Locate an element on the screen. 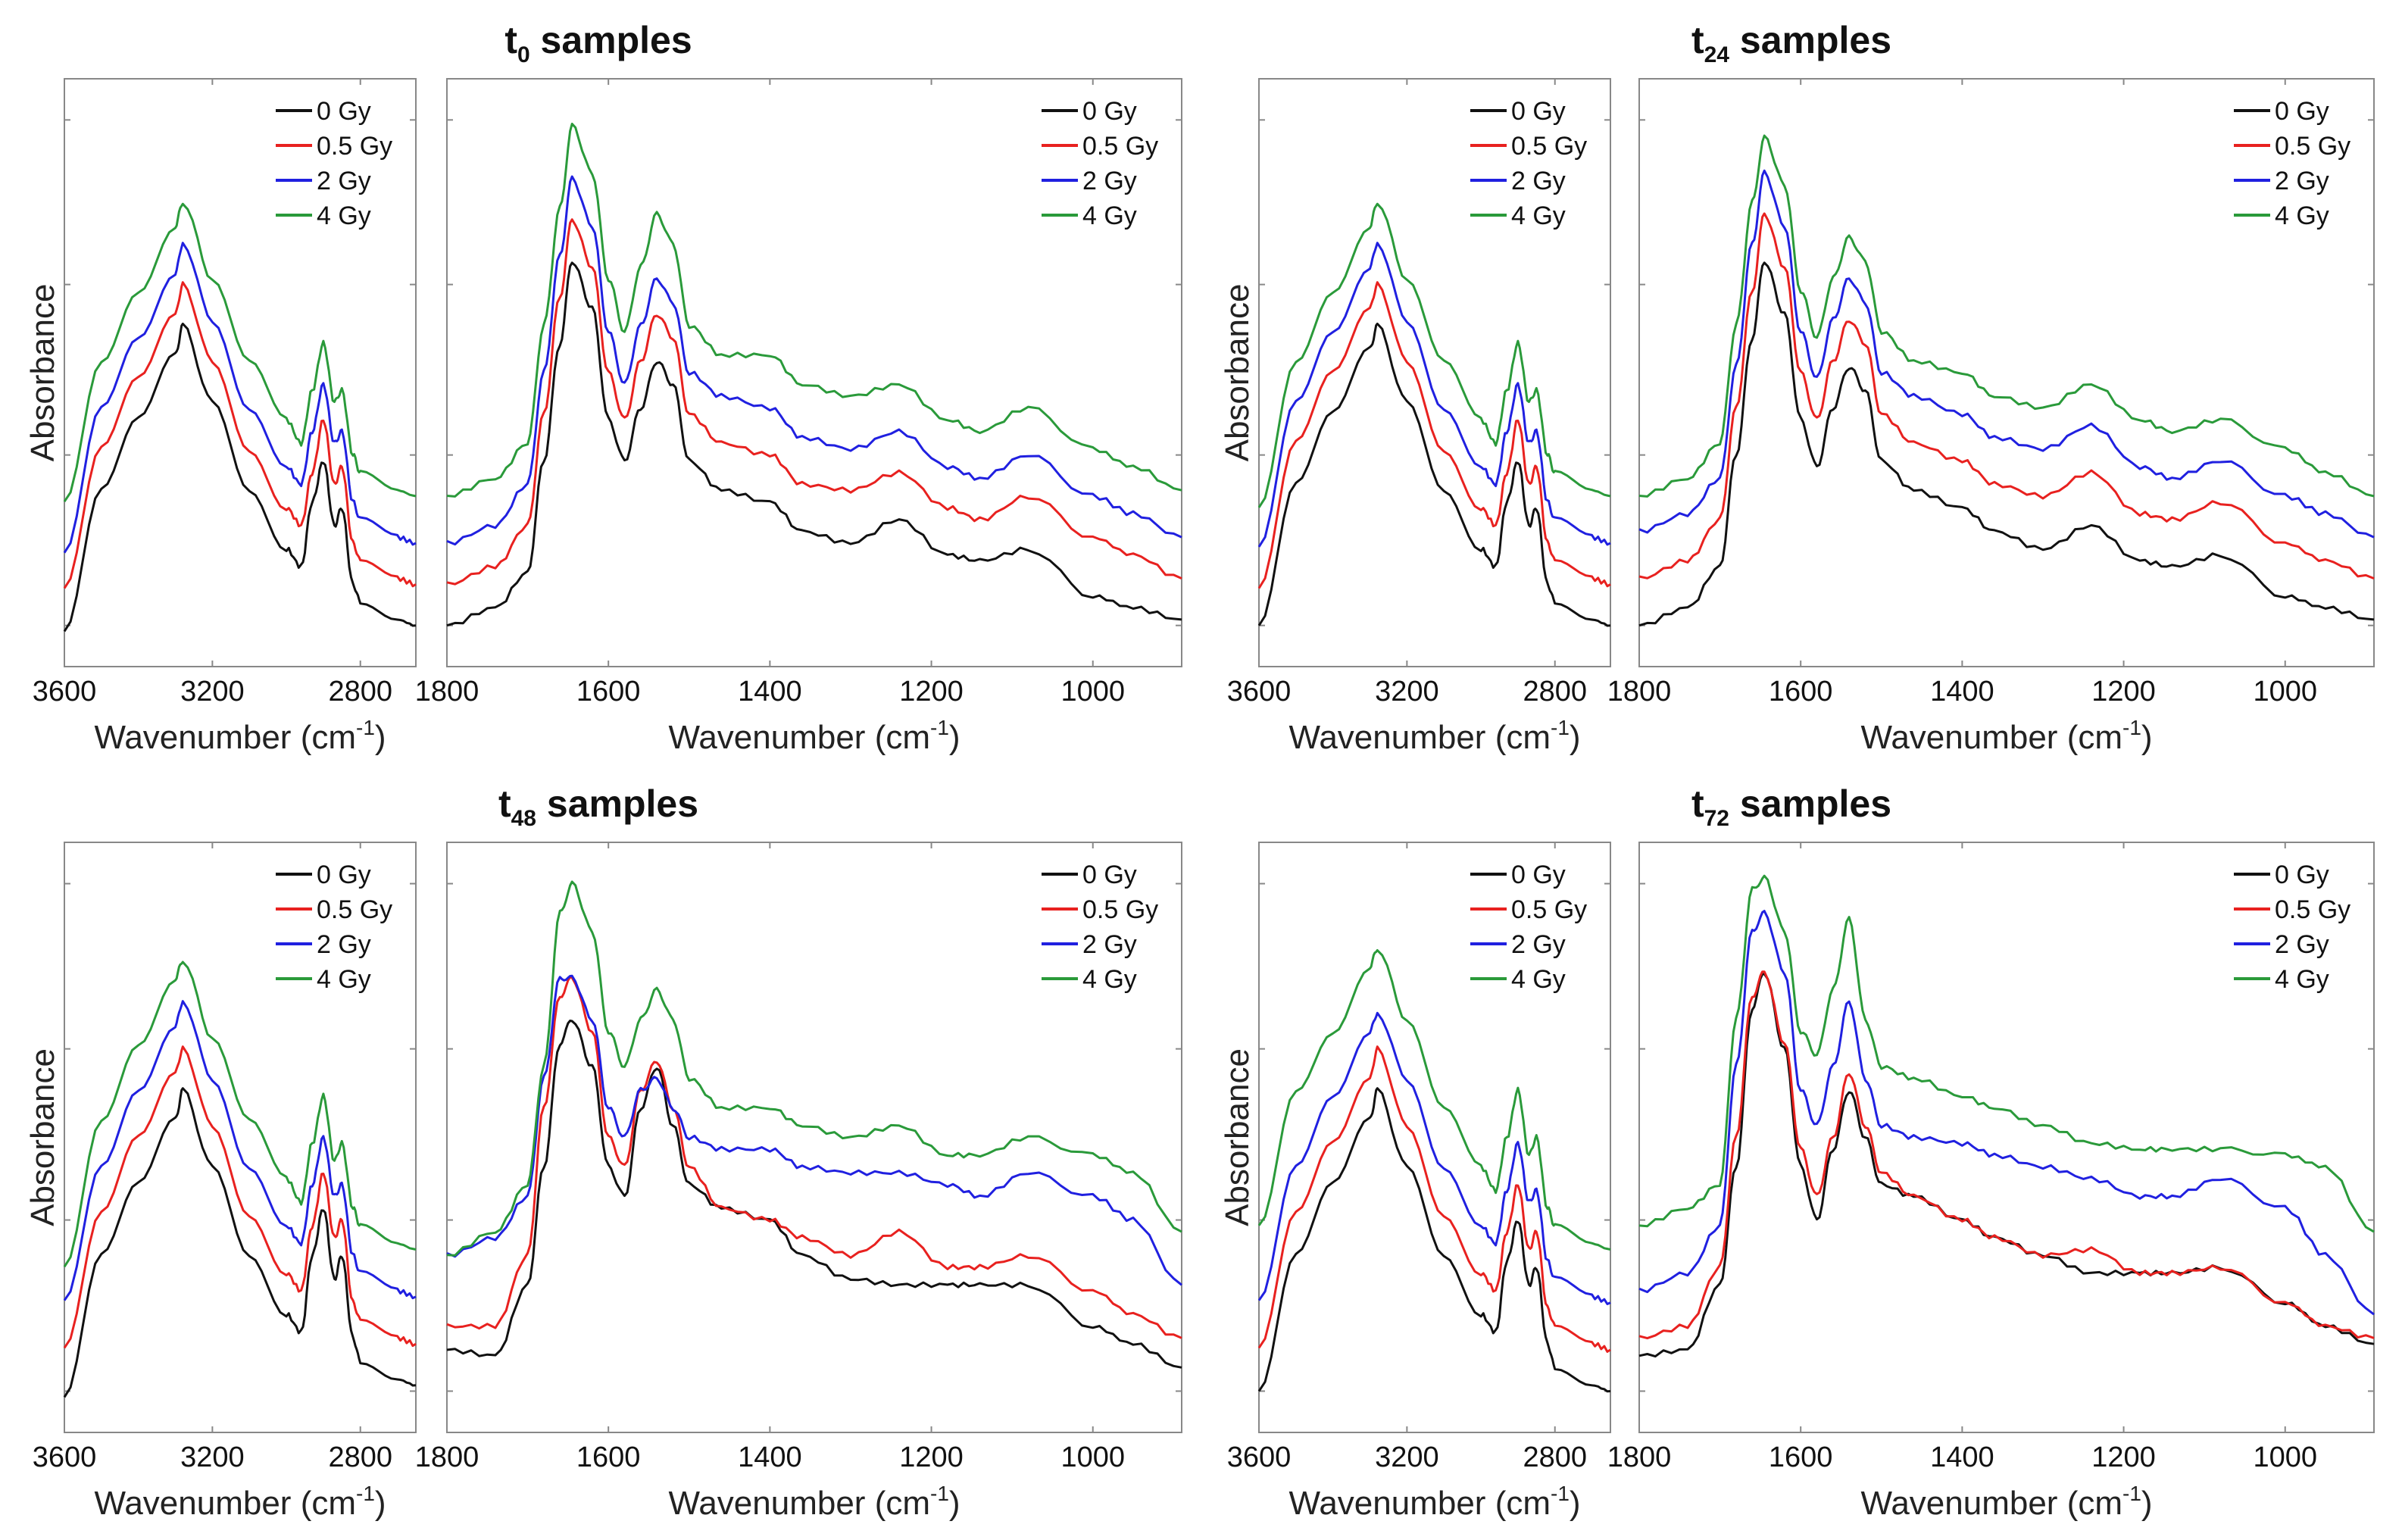 The width and height of the screenshot is (2402, 1540). title-subscript: 48 is located at coordinates (523, 818).